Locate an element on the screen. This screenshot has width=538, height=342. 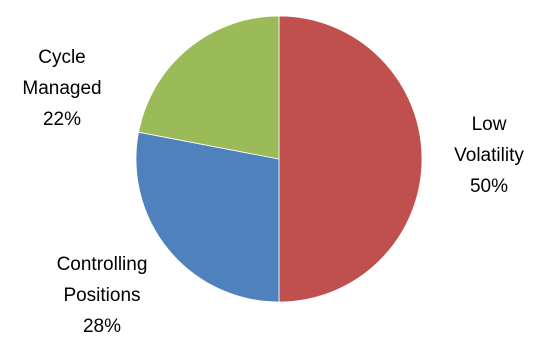
data-label-line: Low is located at coordinates (489, 124).